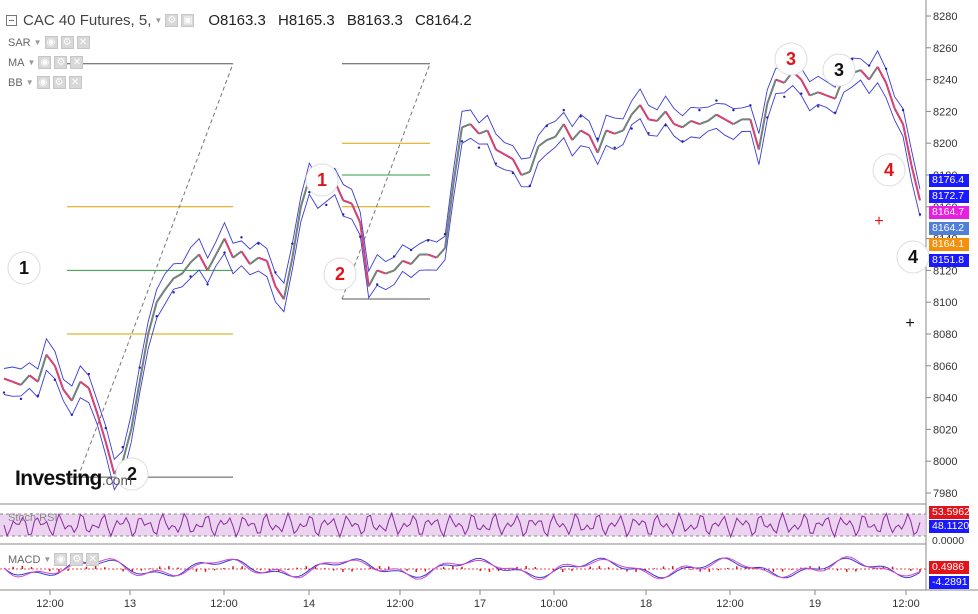 This screenshot has height=614, width=978. I want to click on x-tick-label: 12:00, so click(906, 604).